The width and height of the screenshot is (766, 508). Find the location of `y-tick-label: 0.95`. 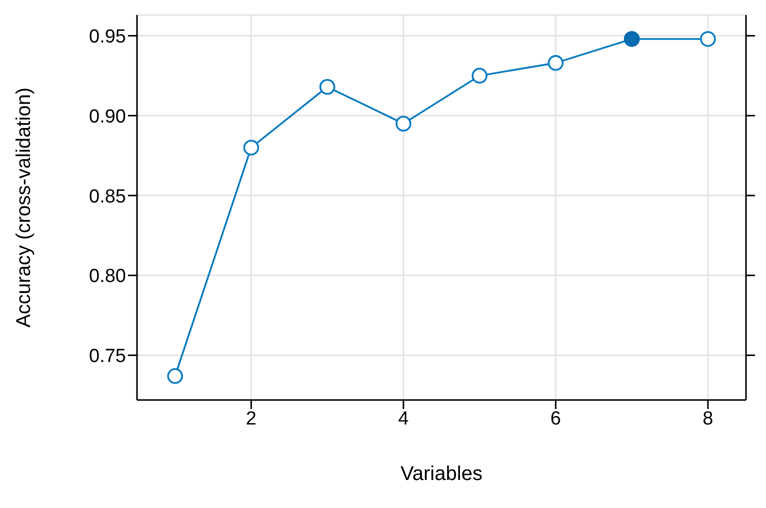

y-tick-label: 0.95 is located at coordinates (107, 37).